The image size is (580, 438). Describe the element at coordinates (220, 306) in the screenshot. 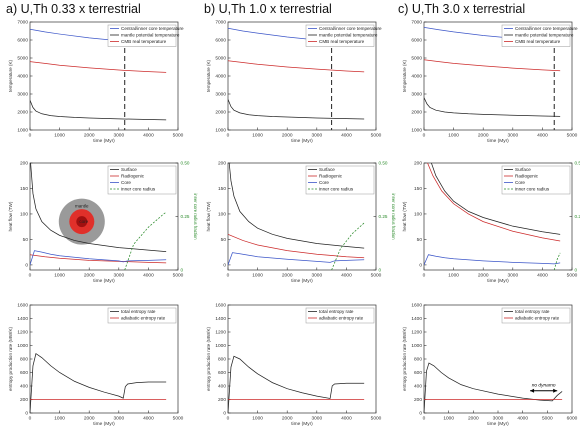

I see `y-tick-label: 1600` at that location.